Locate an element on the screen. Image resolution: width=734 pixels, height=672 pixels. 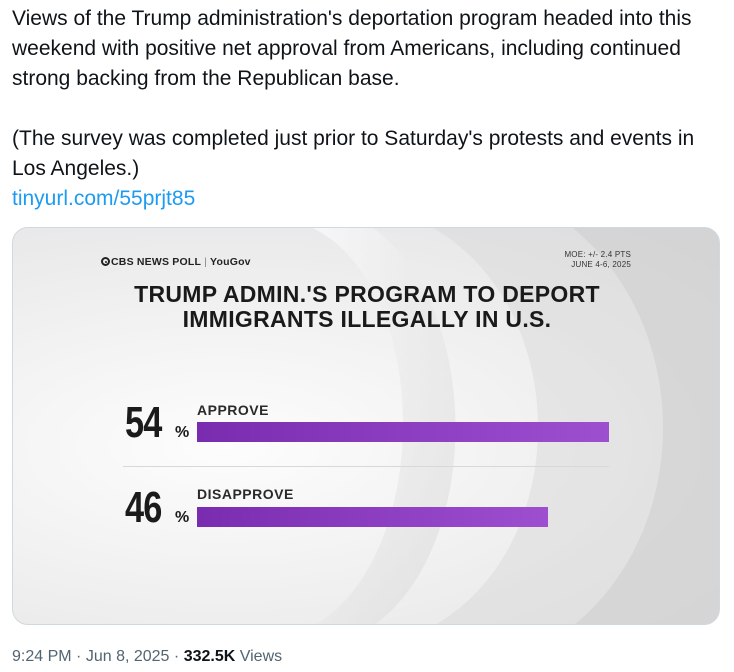
category-label-disapprove: DISAPPROVE is located at coordinates (245, 494).